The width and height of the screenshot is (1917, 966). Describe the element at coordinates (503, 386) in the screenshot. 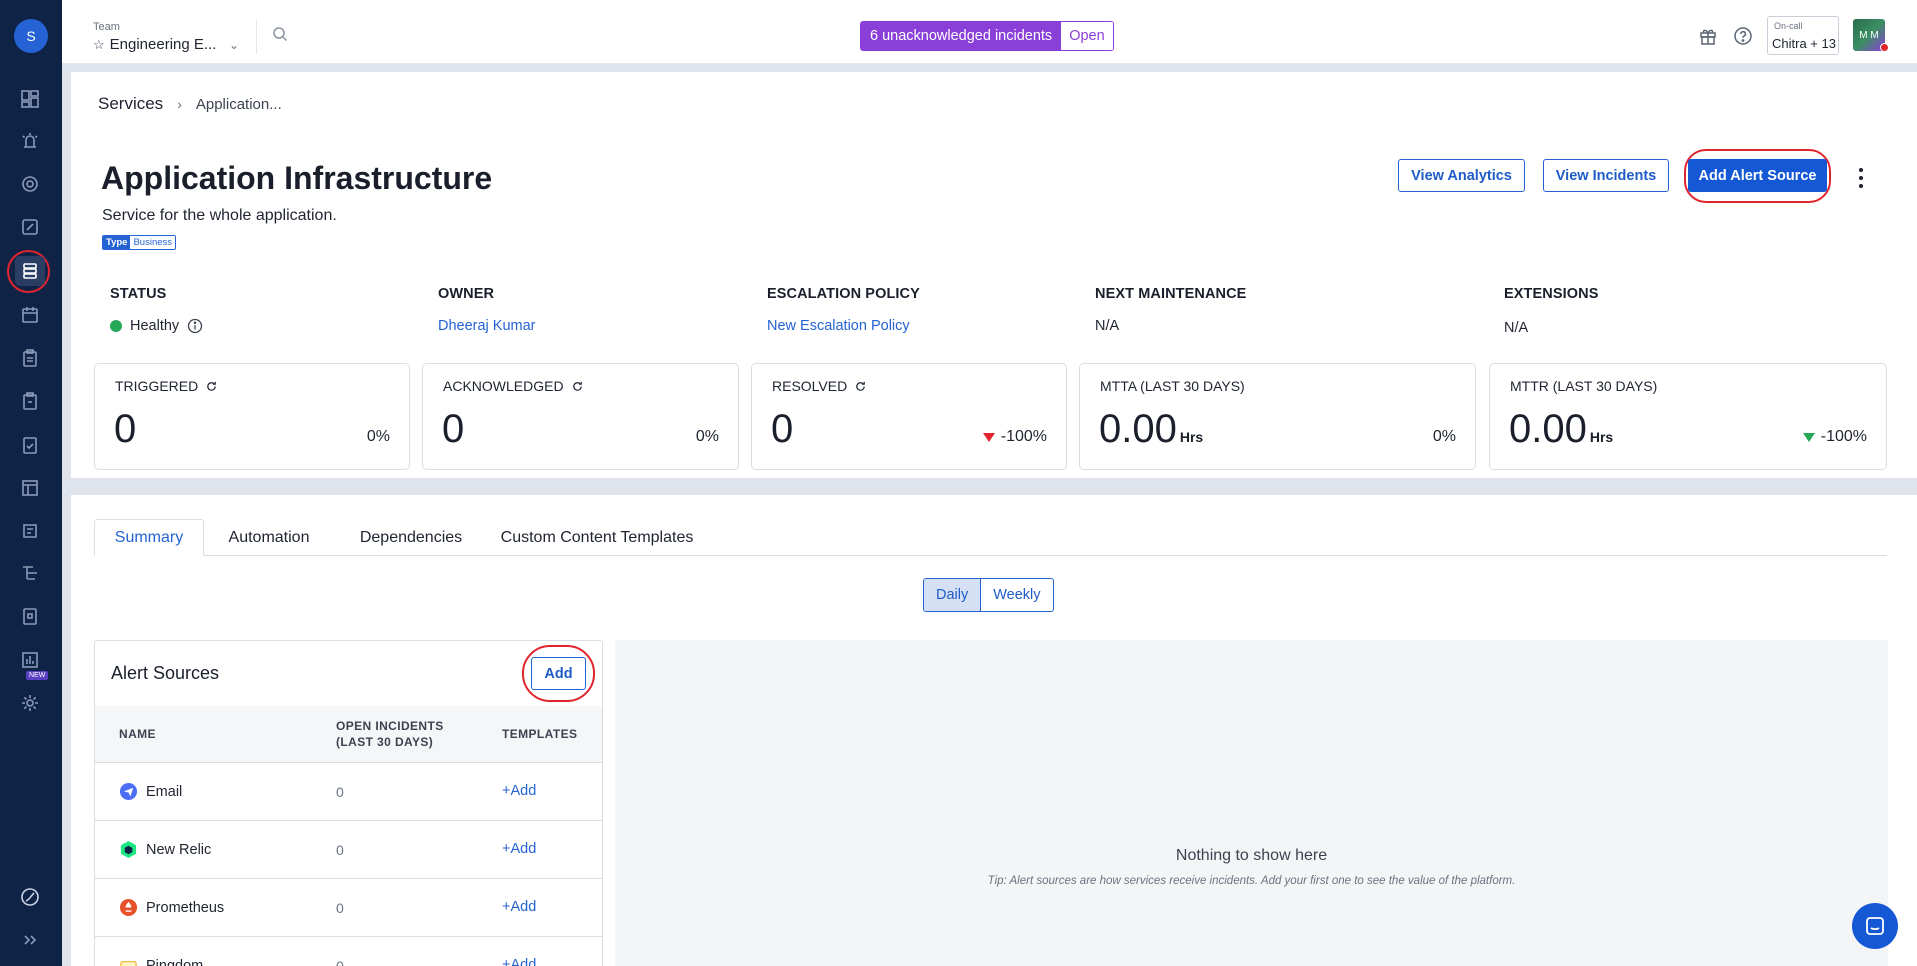

I see `stat-label-text: ACKNOWLEDGED` at that location.